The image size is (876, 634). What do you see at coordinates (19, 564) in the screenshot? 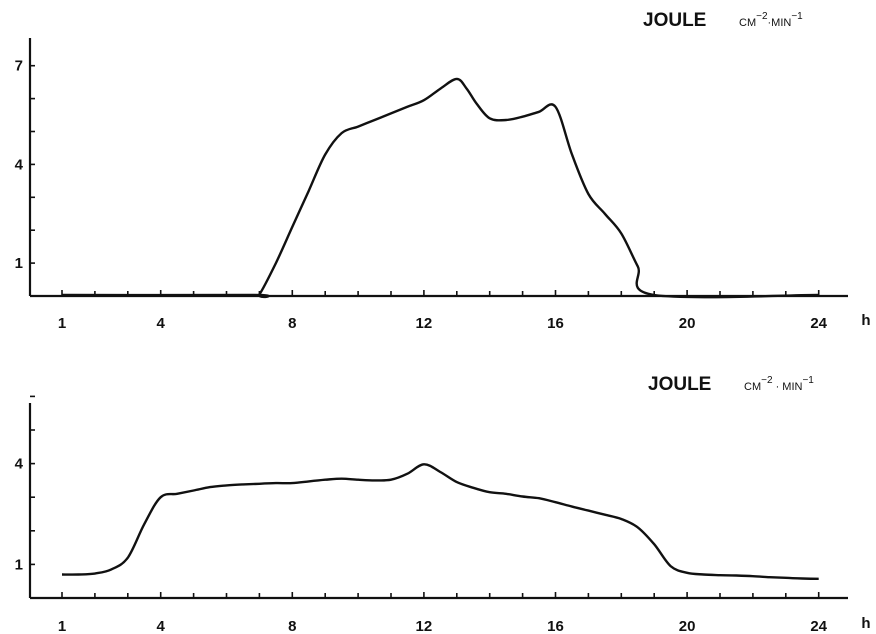
I see `y-tick-label-1-1: 1` at bounding box center [19, 564].